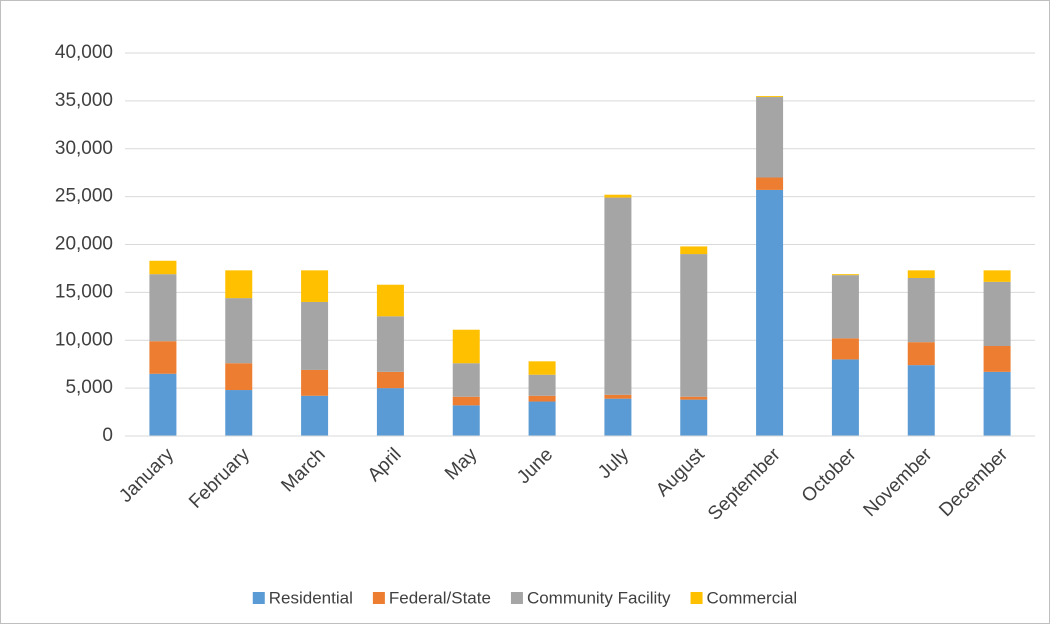 The image size is (1050, 624). I want to click on y-tick-label: 5,000, so click(89, 387).